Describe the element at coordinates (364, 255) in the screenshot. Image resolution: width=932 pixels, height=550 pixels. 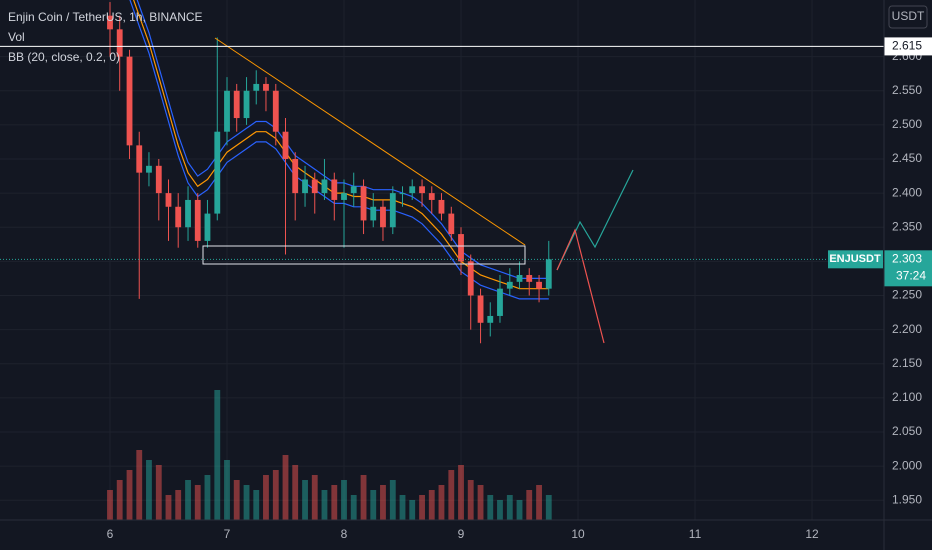
I see `zone-box` at that location.